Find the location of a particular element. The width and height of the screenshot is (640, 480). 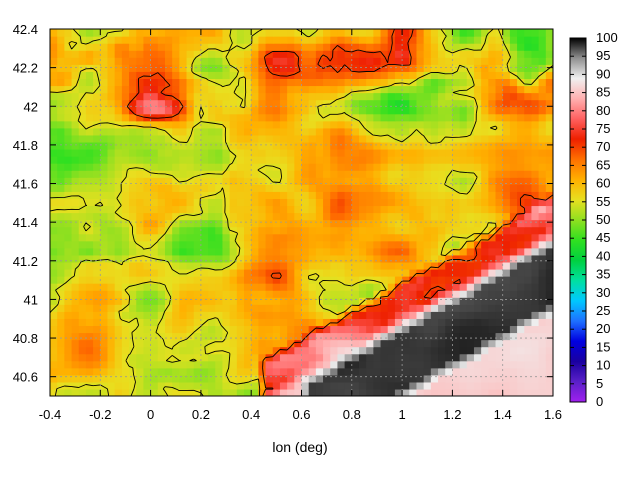

colorbar-tick-label: 35 is located at coordinates (603, 274).